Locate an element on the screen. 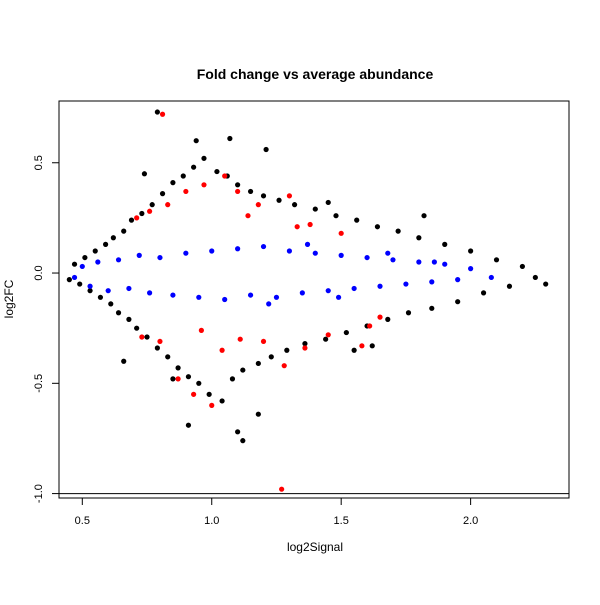 The width and height of the screenshot is (600, 605). x-axis: 0.5 1.0 1.5 2.0 is located at coordinates (276, 512).